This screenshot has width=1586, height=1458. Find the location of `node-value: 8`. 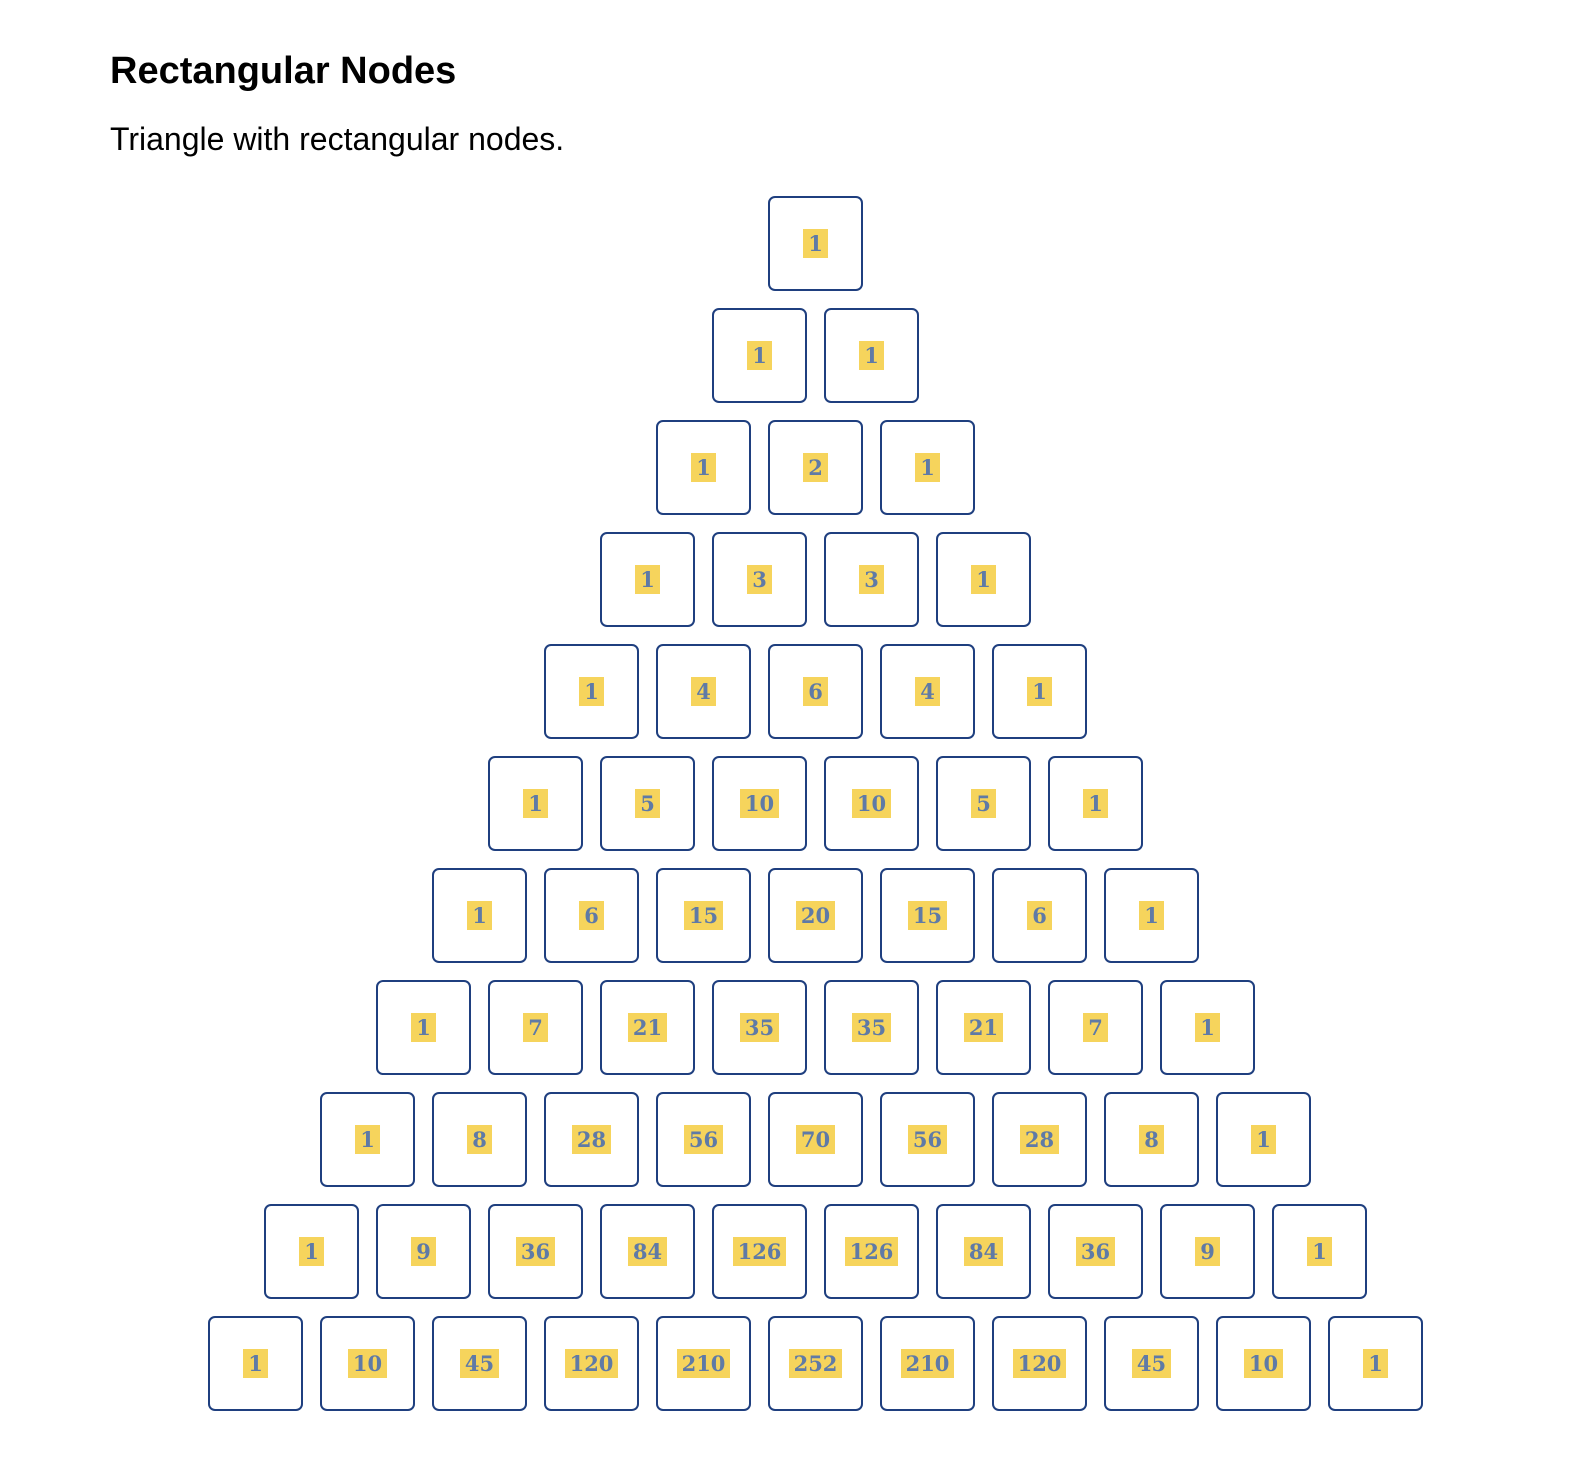

node-value: 8 is located at coordinates (1151, 1139).